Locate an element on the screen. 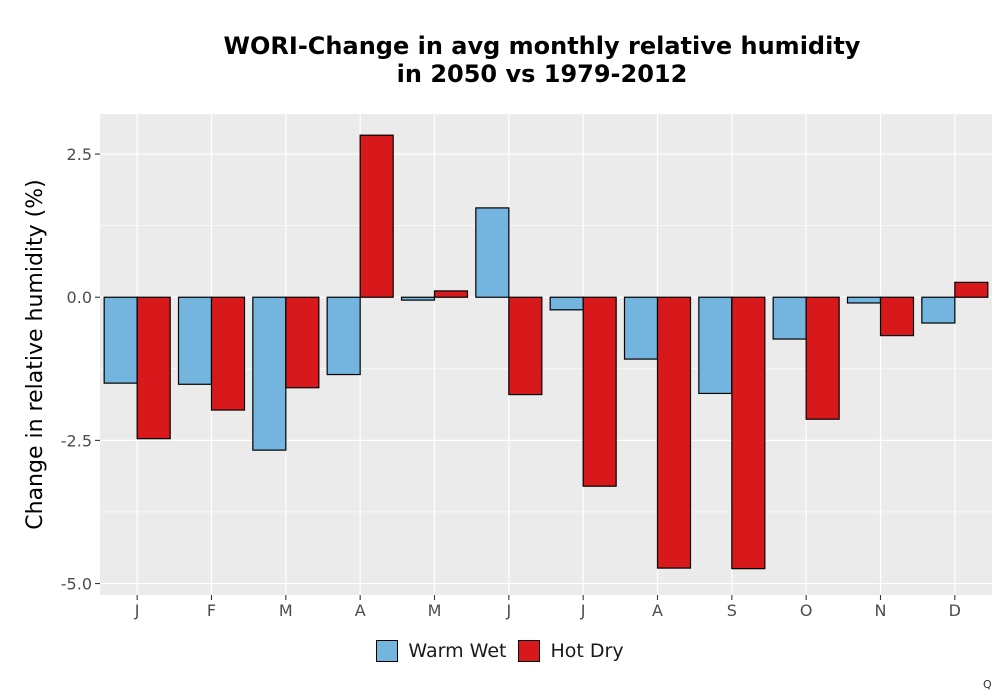 The height and width of the screenshot is (700, 1000). y-tick-label: 2.5 is located at coordinates (79, 154).